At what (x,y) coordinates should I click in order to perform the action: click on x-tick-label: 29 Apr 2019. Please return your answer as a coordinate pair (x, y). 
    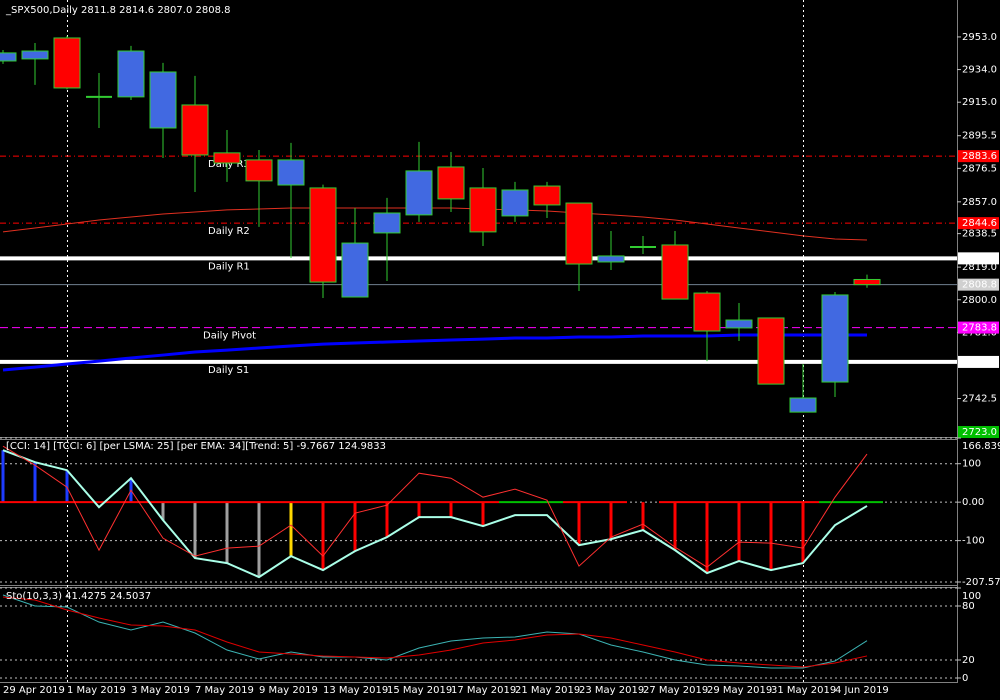
    Looking at the image, I should click on (34, 690).